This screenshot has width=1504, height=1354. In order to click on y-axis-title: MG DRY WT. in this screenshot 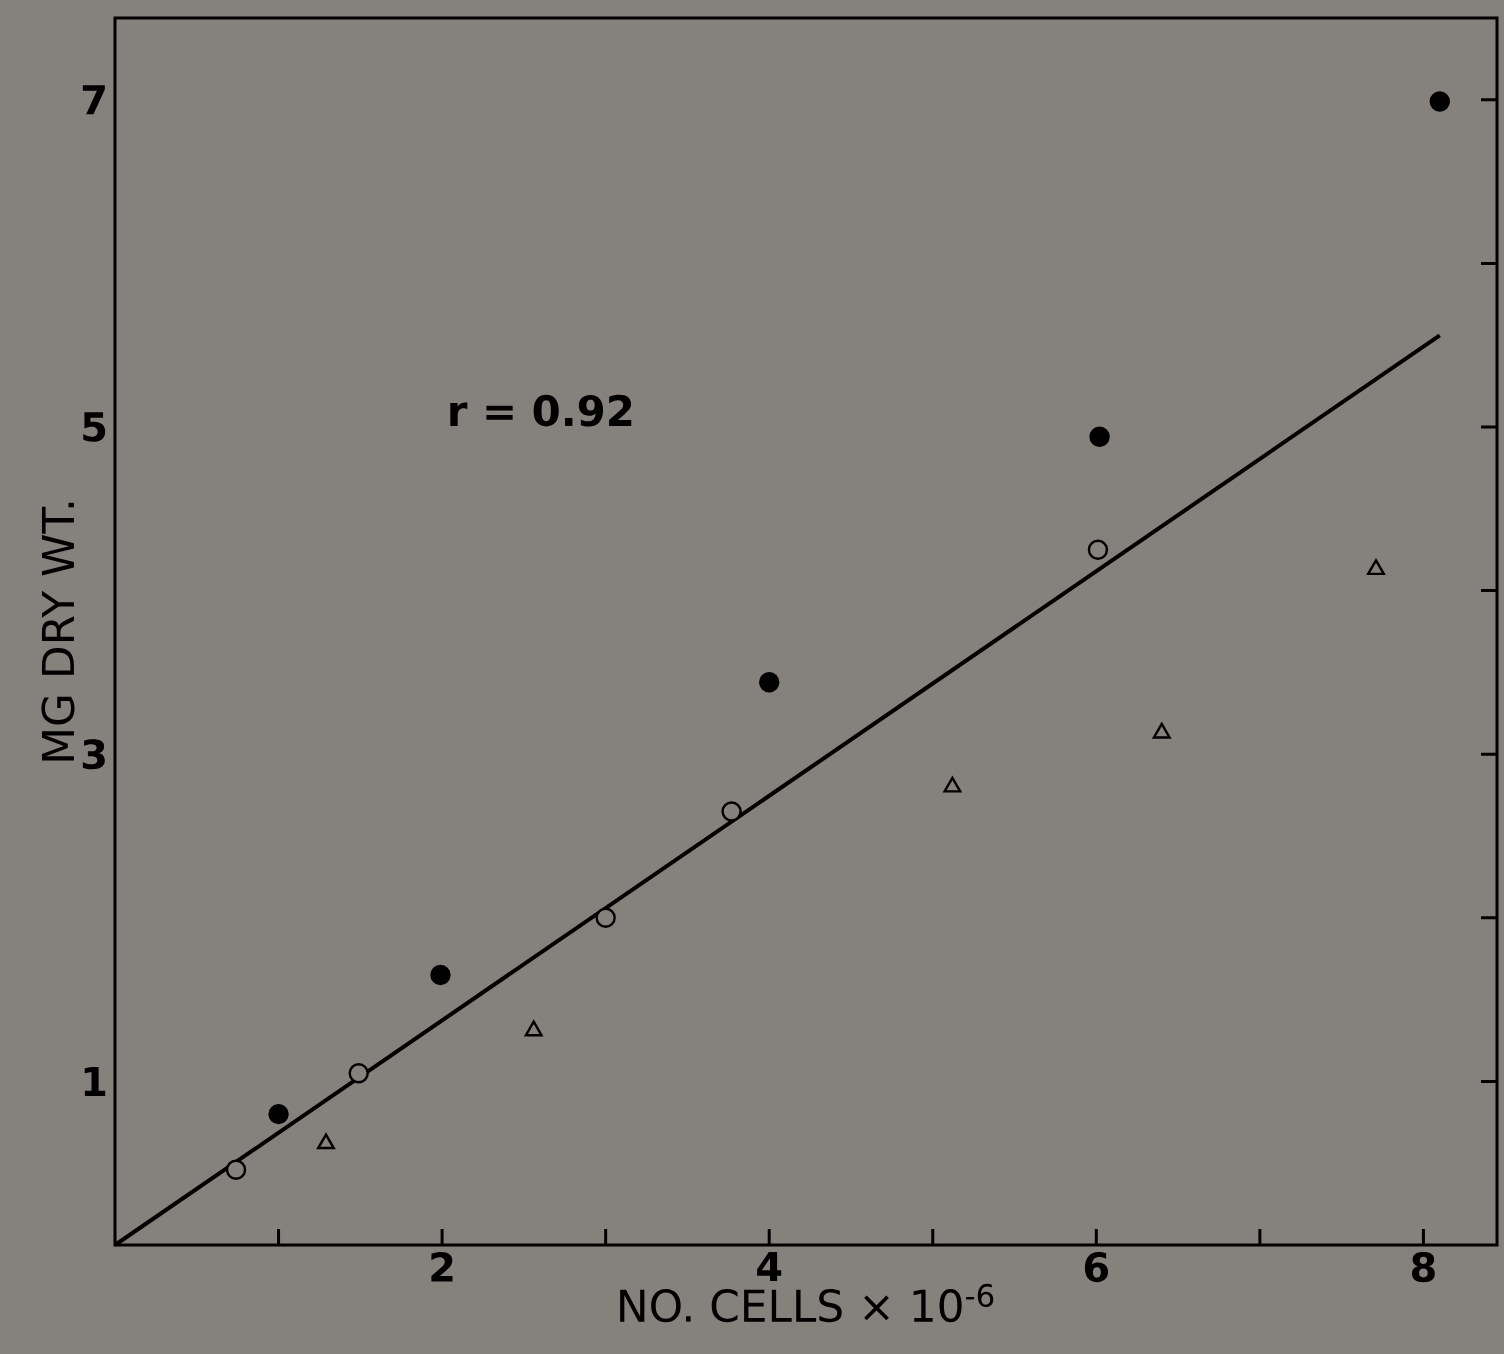, I will do `click(58, 631)`.